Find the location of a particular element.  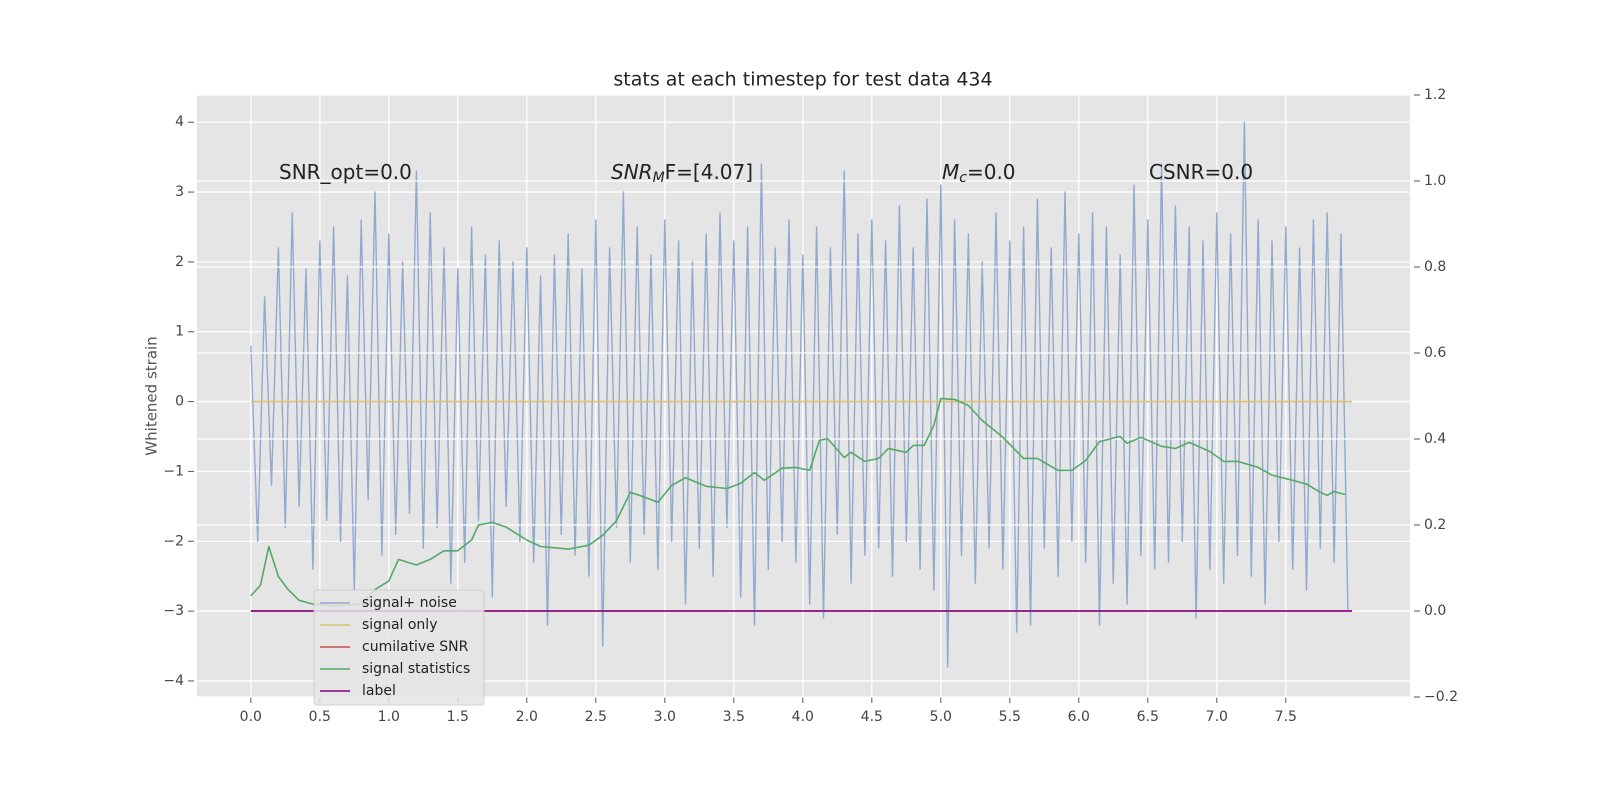

x-tick-label: 6.5 is located at coordinates (1148, 717).